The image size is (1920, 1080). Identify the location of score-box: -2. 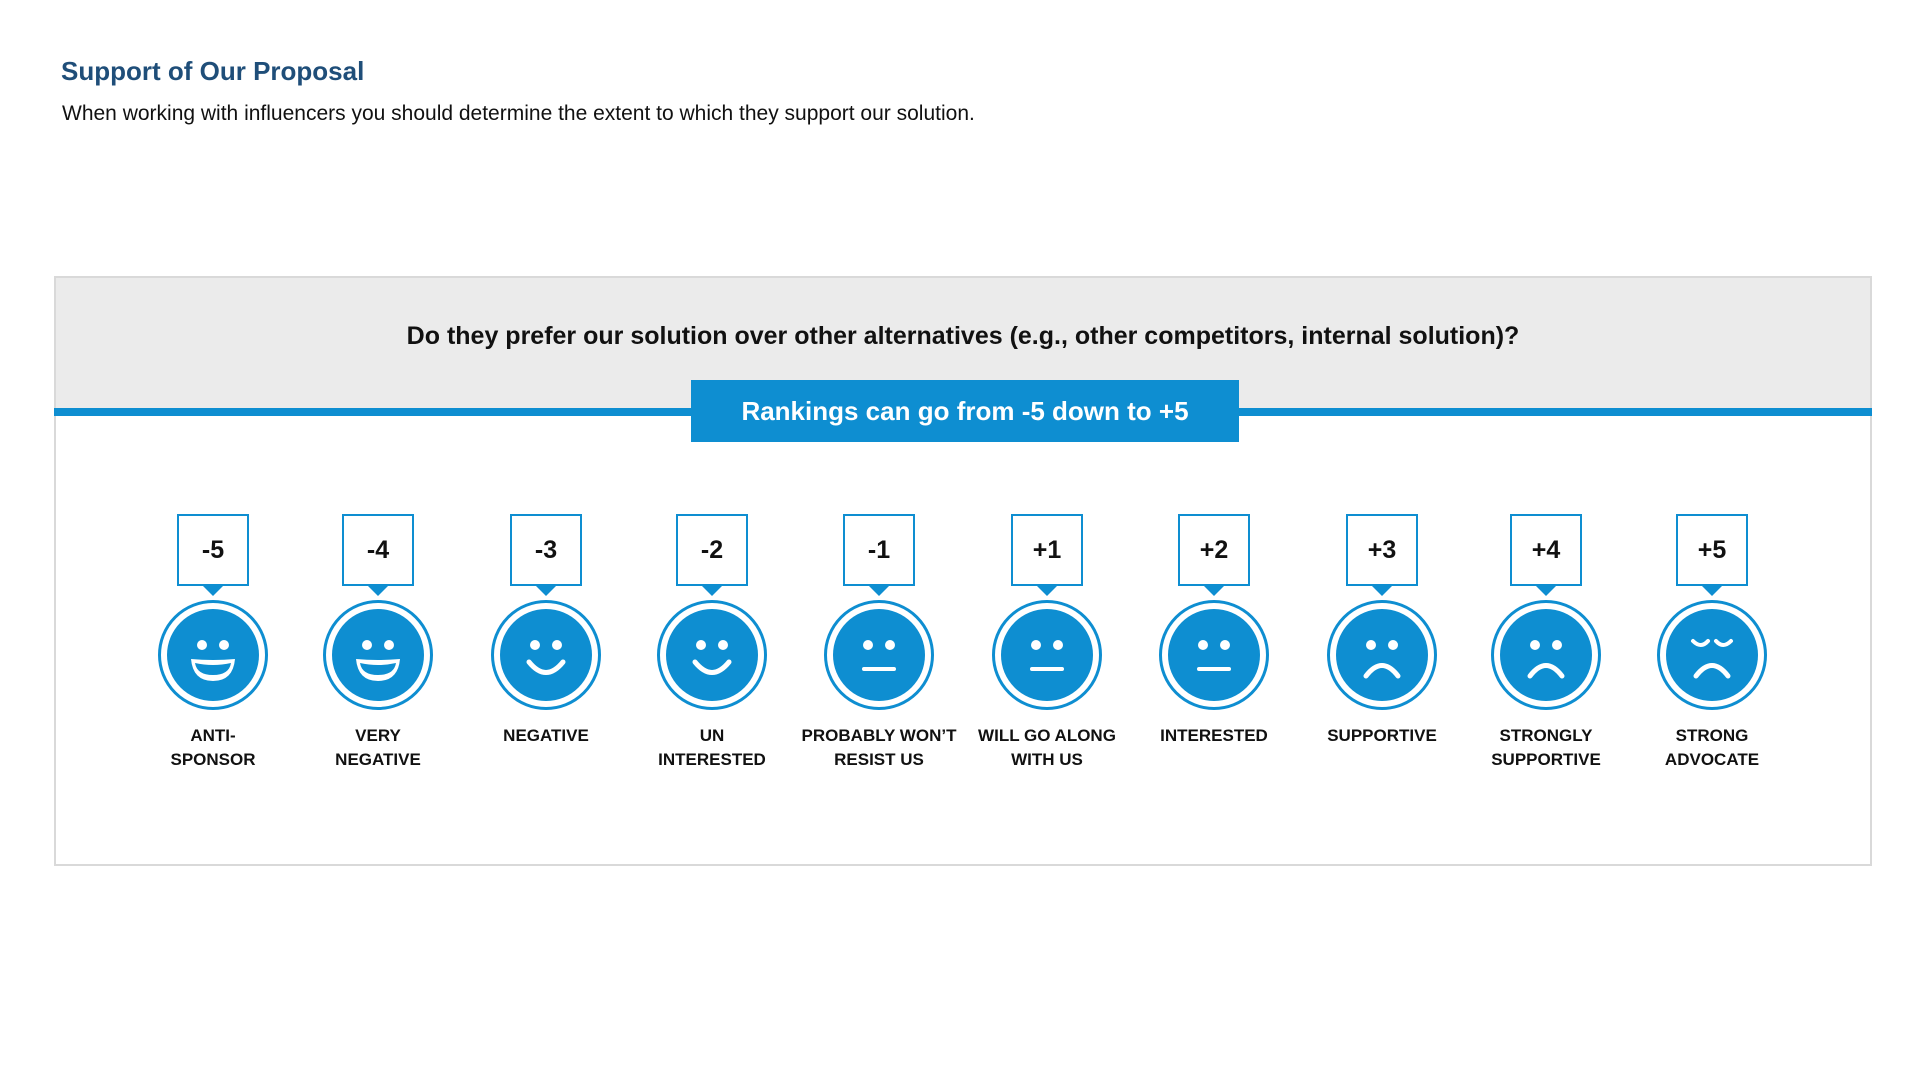
(712, 555).